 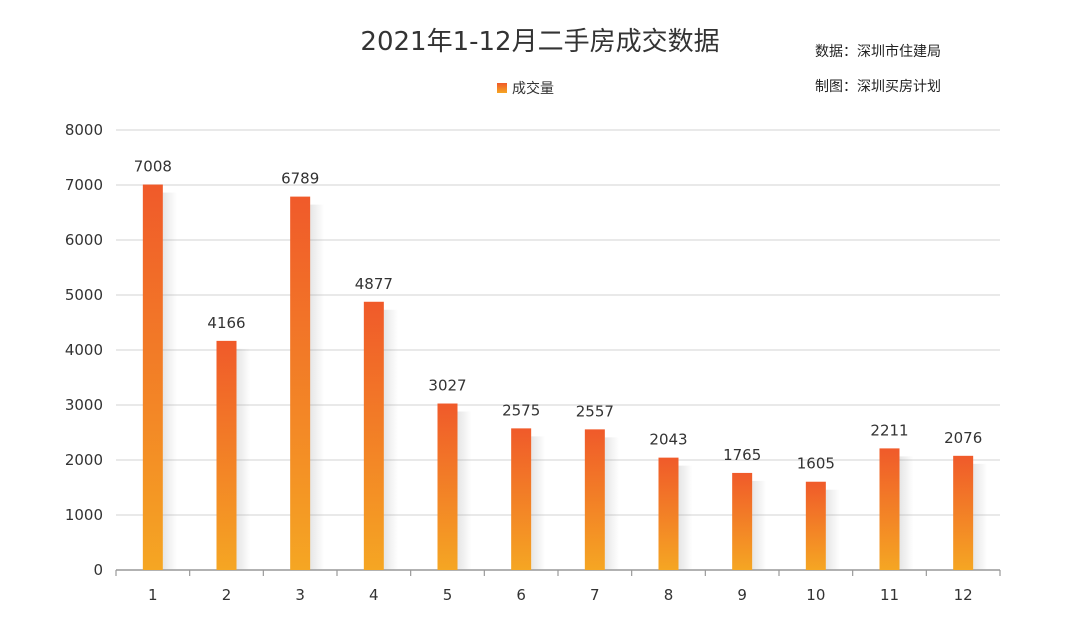 I want to click on x-tick-label: 5, so click(x=448, y=595).